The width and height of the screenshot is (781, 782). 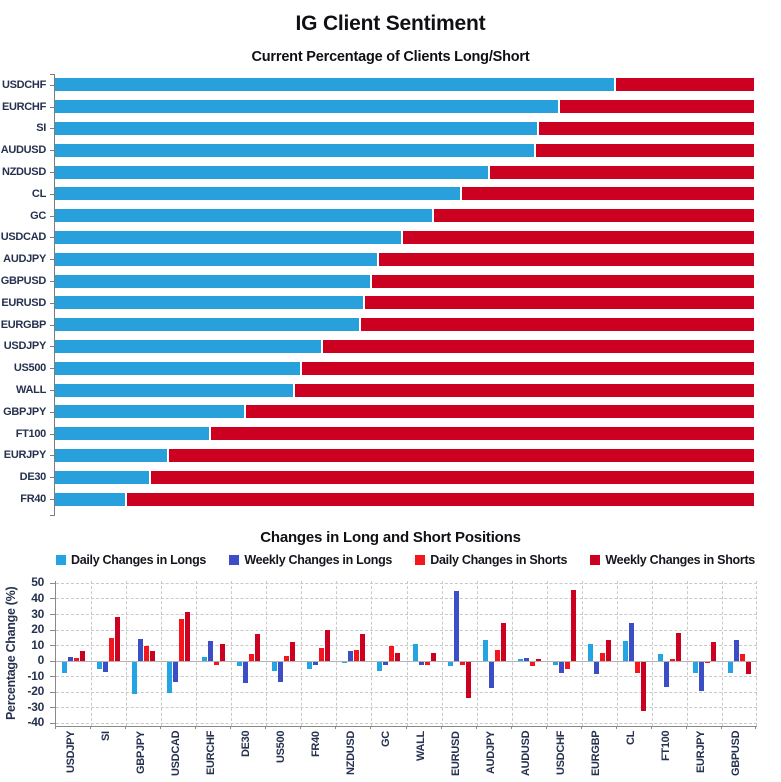 I want to click on bar-wall-s0, so click(x=415, y=652).